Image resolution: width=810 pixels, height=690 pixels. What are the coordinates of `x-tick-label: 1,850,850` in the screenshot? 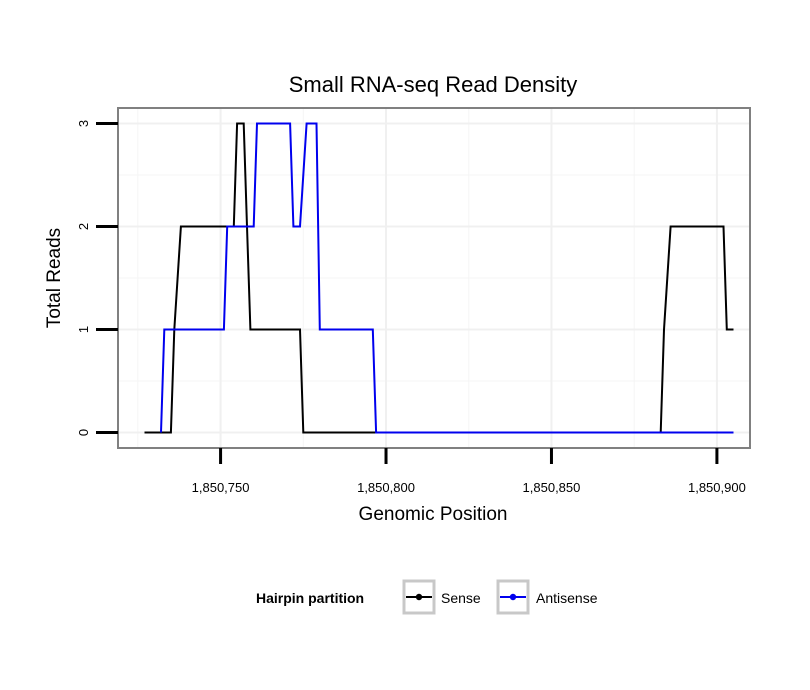 It's located at (552, 487).